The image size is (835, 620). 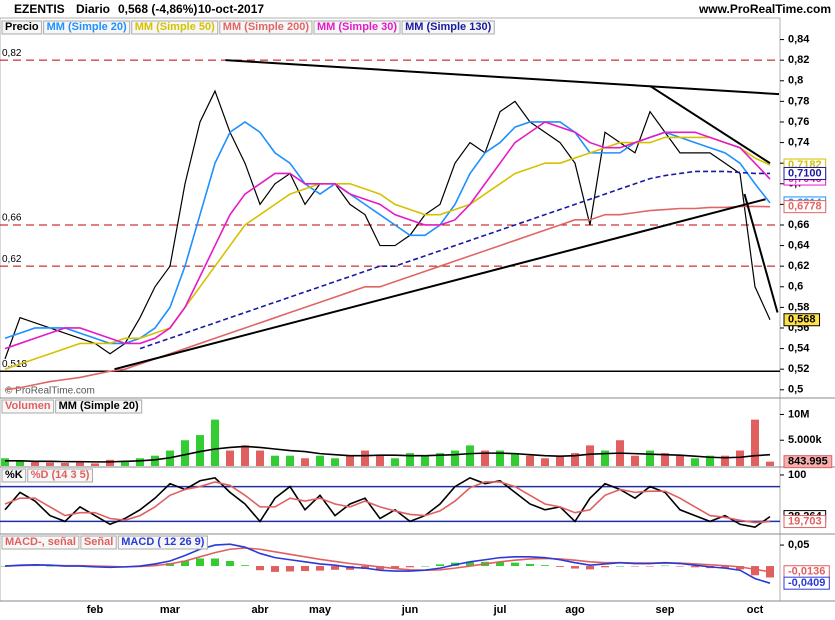 What do you see at coordinates (388, 454) in the screenshot?
I see `series-line` at bounding box center [388, 454].